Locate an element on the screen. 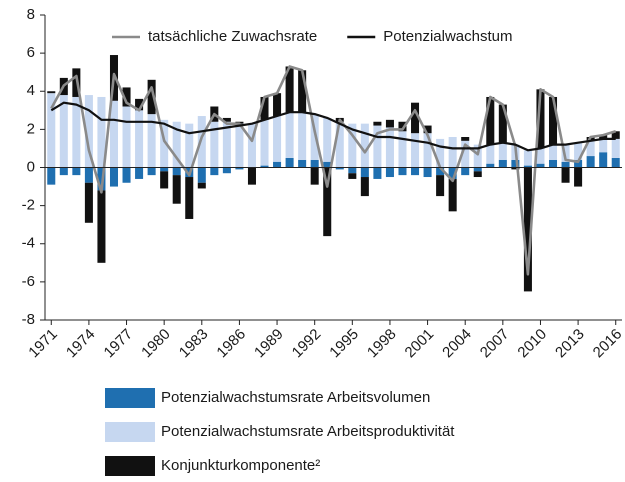  x-tick-label: 1998 is located at coordinates (382, 344).